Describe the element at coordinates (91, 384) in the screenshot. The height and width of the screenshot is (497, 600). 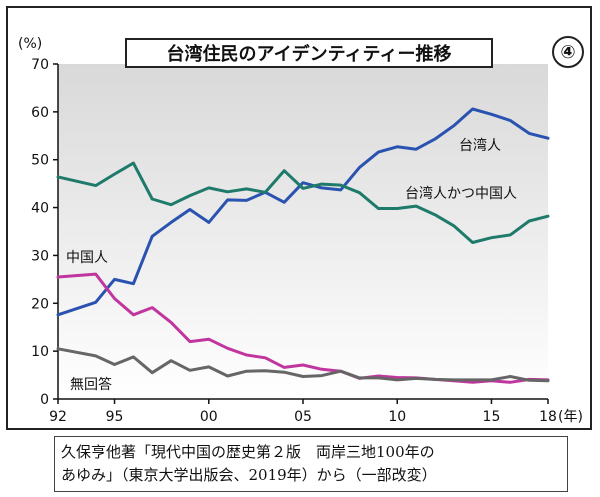
I see `series-annotation: 無回答` at that location.